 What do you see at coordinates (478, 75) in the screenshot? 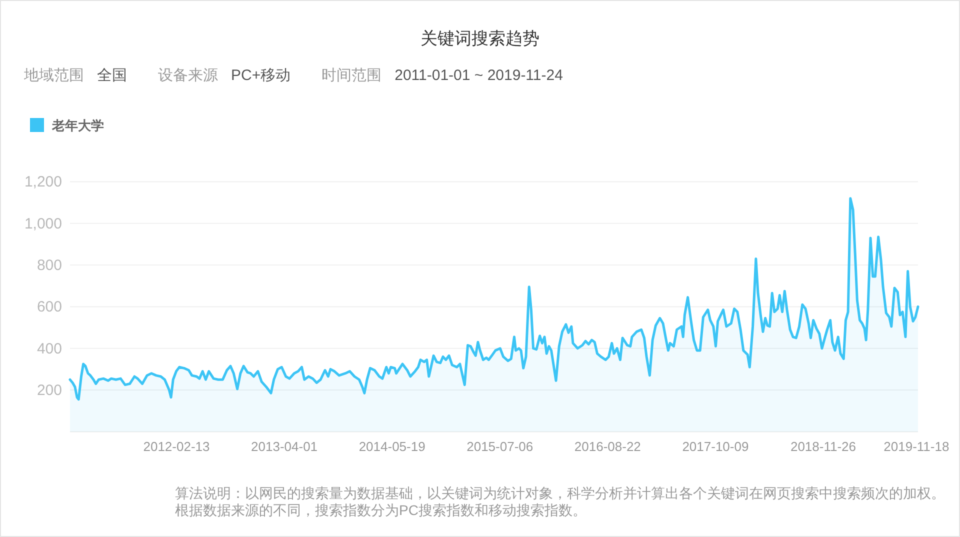
I see `annotation: 2011-01-01 ~ 2019-11-24` at bounding box center [478, 75].